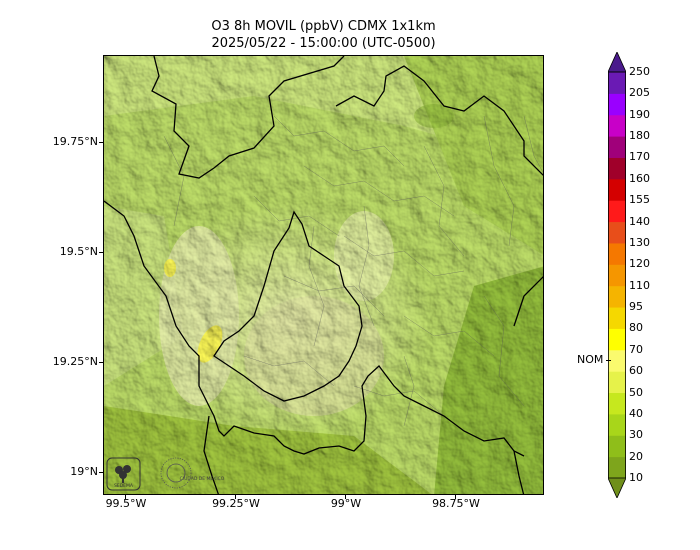 The width and height of the screenshot is (700, 550). I want to click on colorbar-tick-label: 30, so click(636, 435).